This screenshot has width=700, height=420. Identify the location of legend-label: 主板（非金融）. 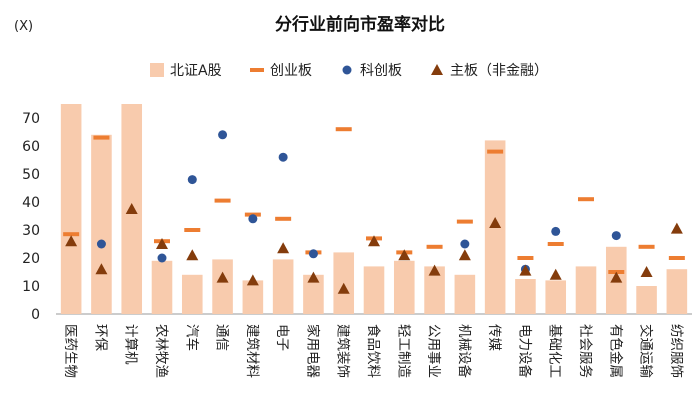
(499, 71).